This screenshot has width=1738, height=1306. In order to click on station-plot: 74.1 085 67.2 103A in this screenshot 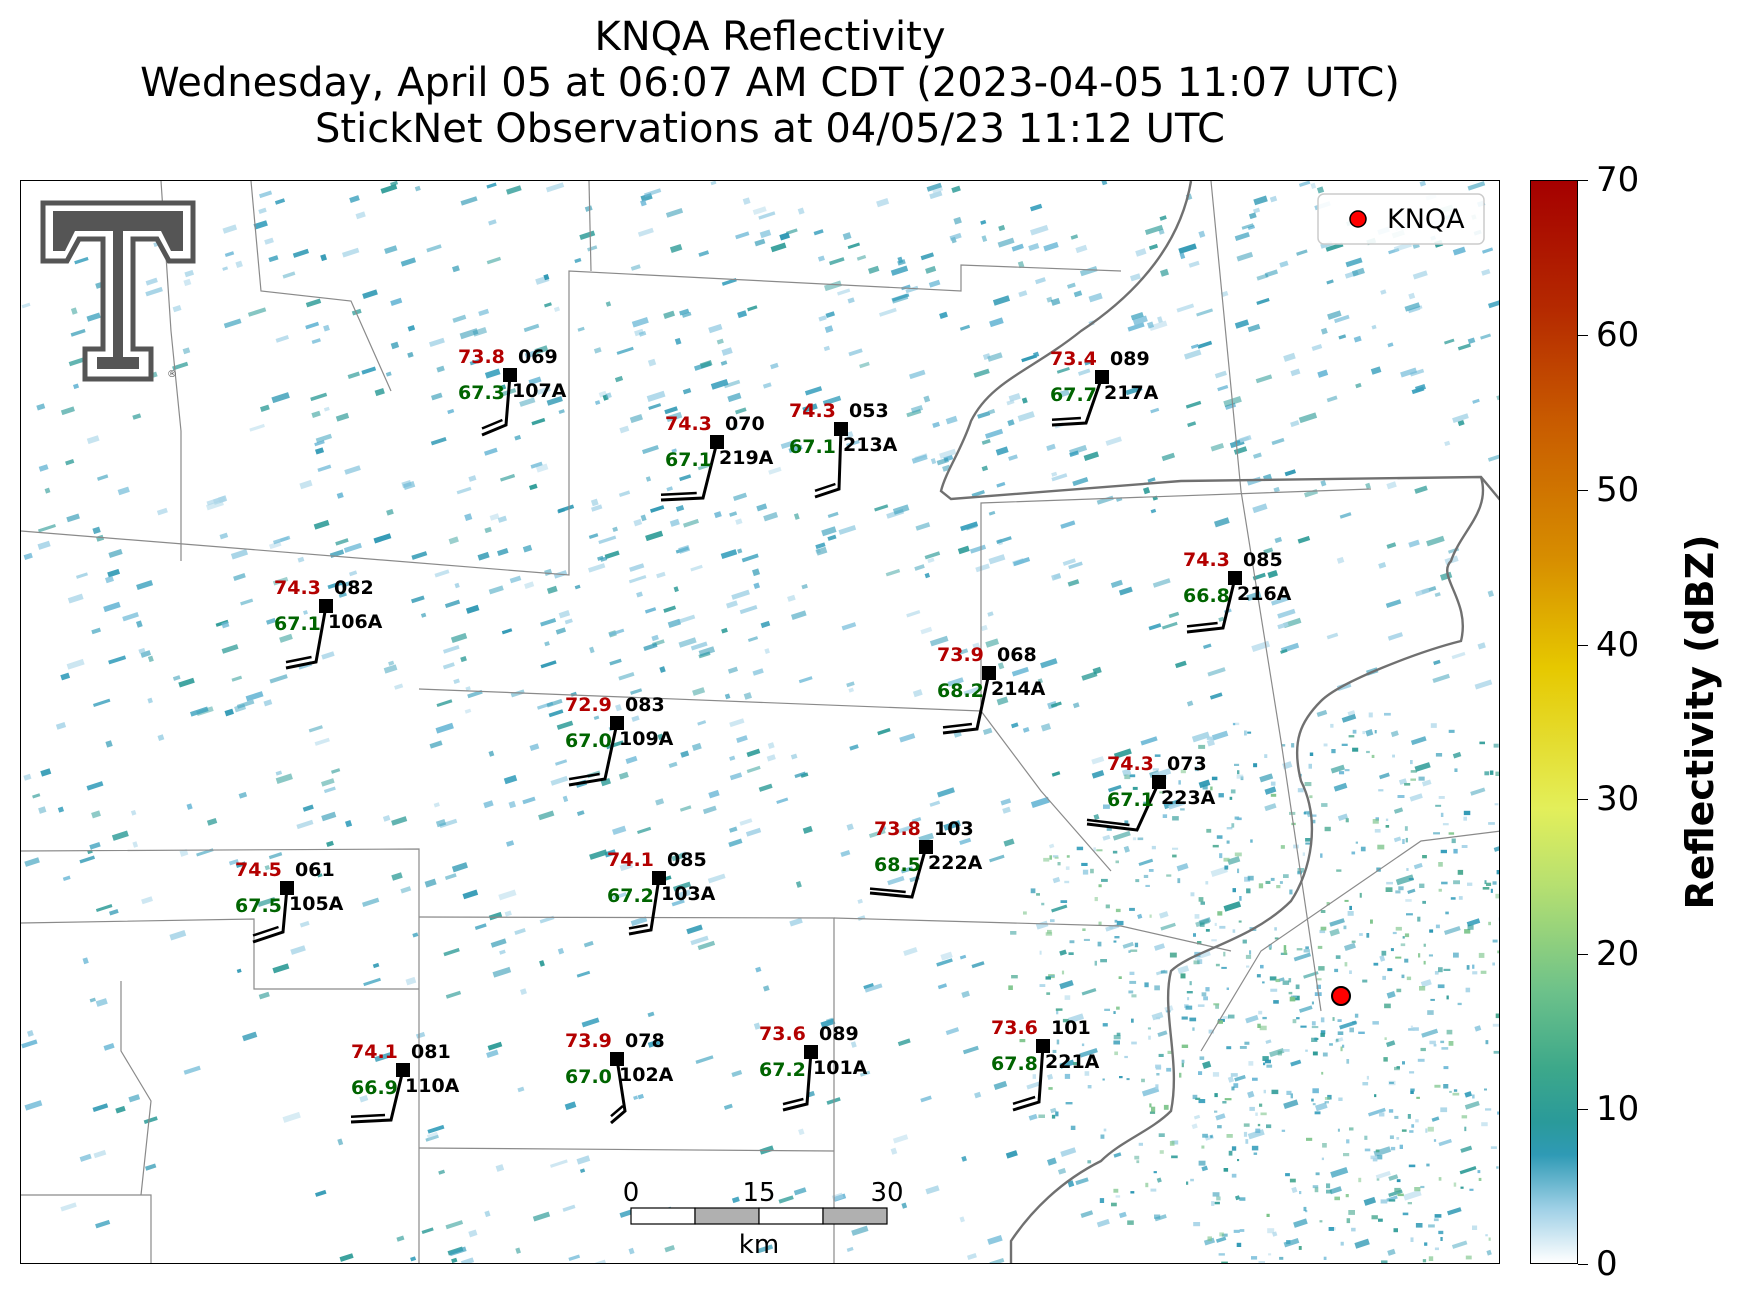, I will do `click(661, 892)`.